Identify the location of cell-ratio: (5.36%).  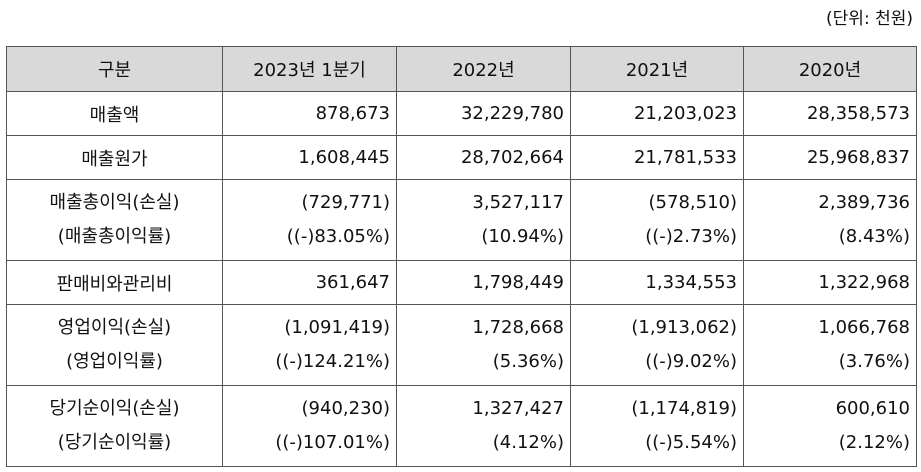
(528, 361).